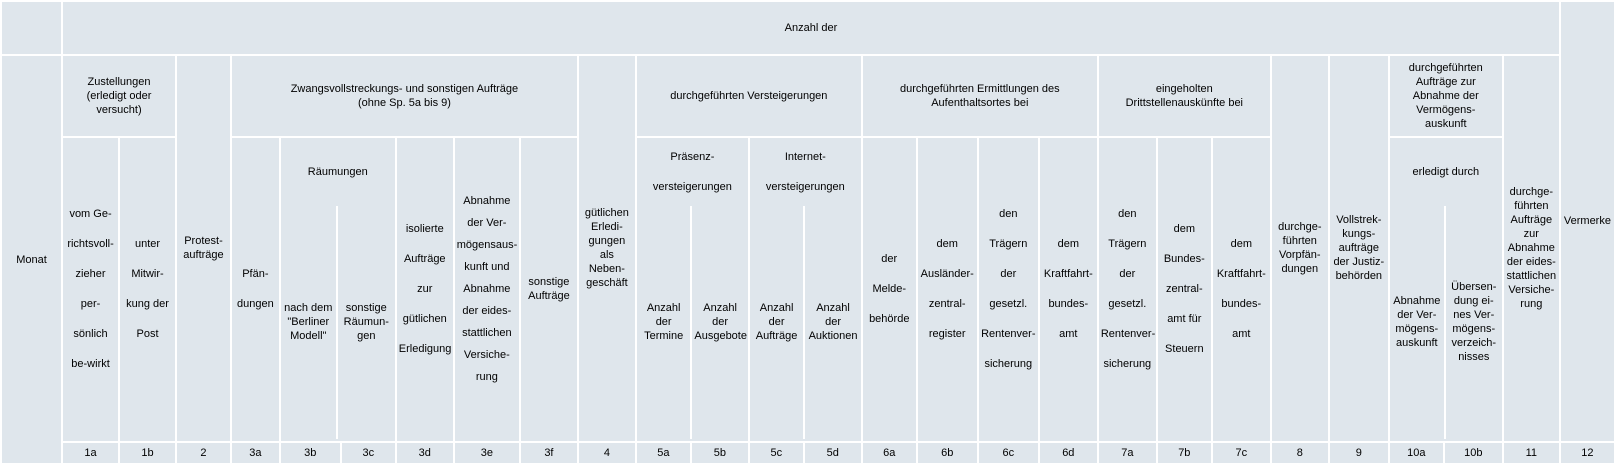 This screenshot has width=1616, height=465. What do you see at coordinates (1184, 289) in the screenshot?
I see `col-7b-header: dem Bundes- zentral- amt für Steuern` at bounding box center [1184, 289].